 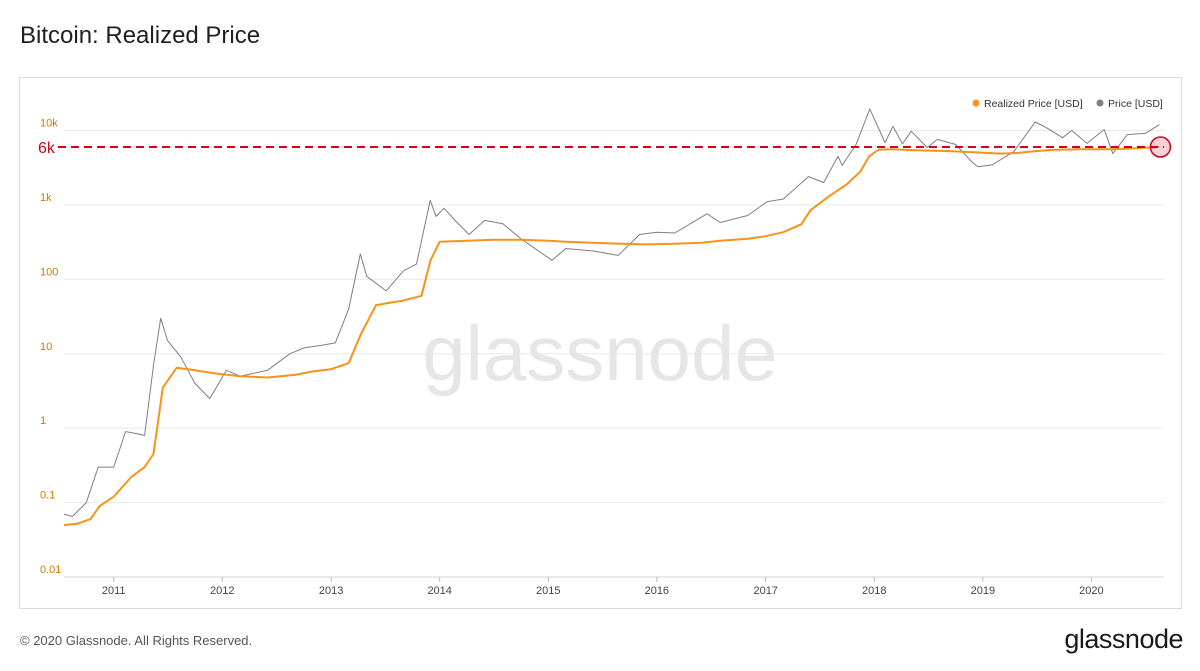 What do you see at coordinates (983, 591) in the screenshot?
I see `x-tick-label: 2019` at bounding box center [983, 591].